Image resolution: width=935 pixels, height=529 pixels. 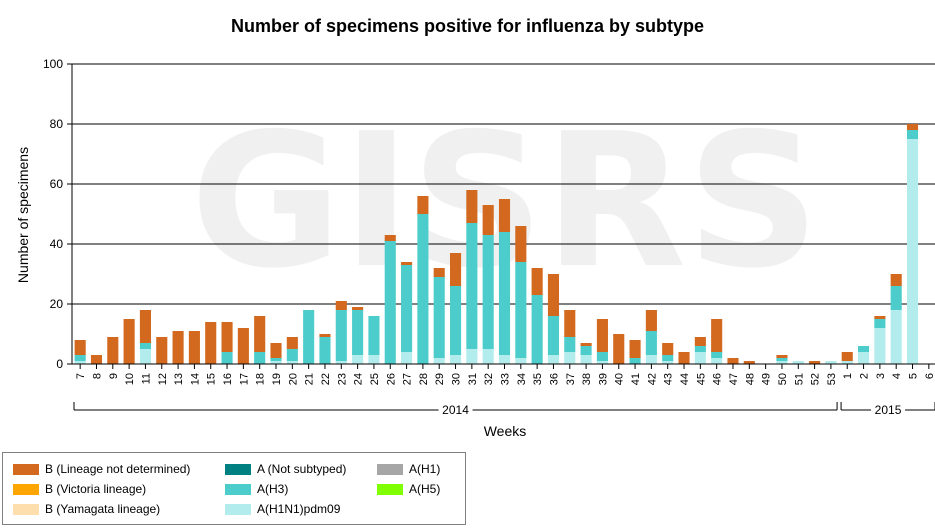 What do you see at coordinates (375, 379) in the screenshot?
I see `x-tick-label: 25` at bounding box center [375, 379].